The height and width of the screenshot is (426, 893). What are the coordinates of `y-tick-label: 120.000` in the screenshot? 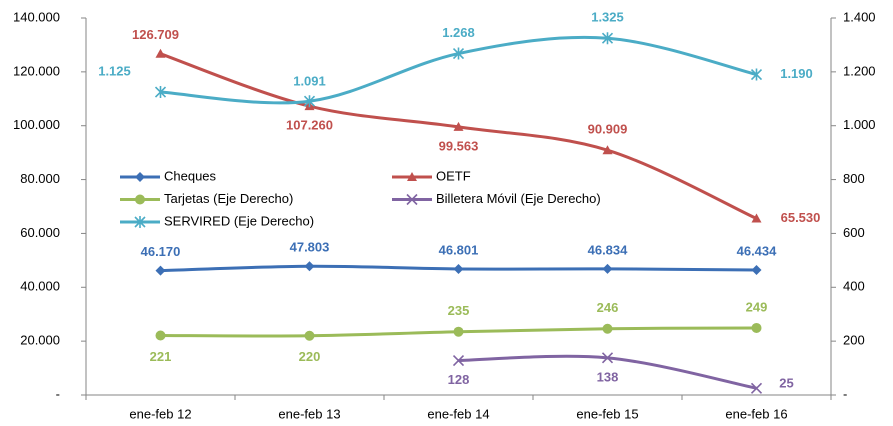 It's located at (36, 70).